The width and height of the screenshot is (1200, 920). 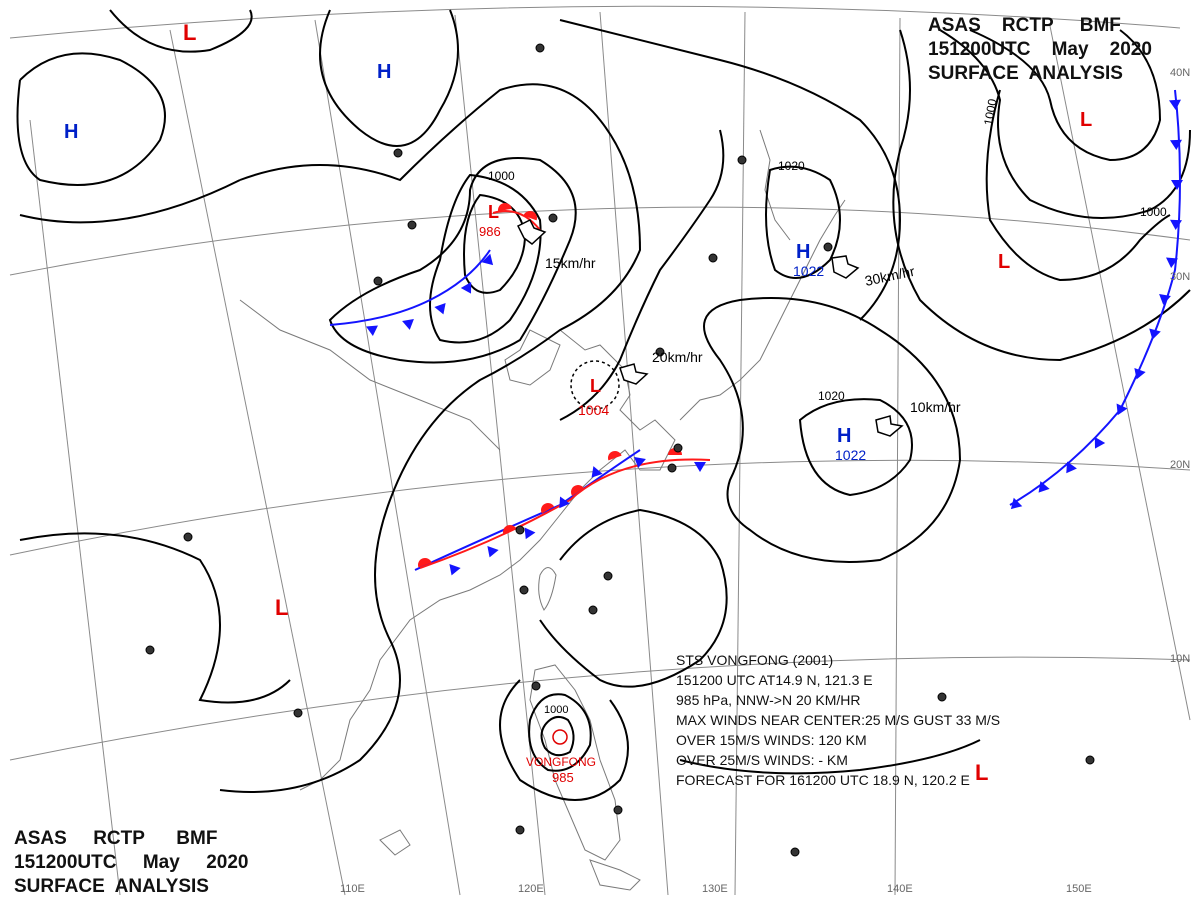 What do you see at coordinates (845, 267) in the screenshot?
I see `motion-arrow-north-high` at bounding box center [845, 267].